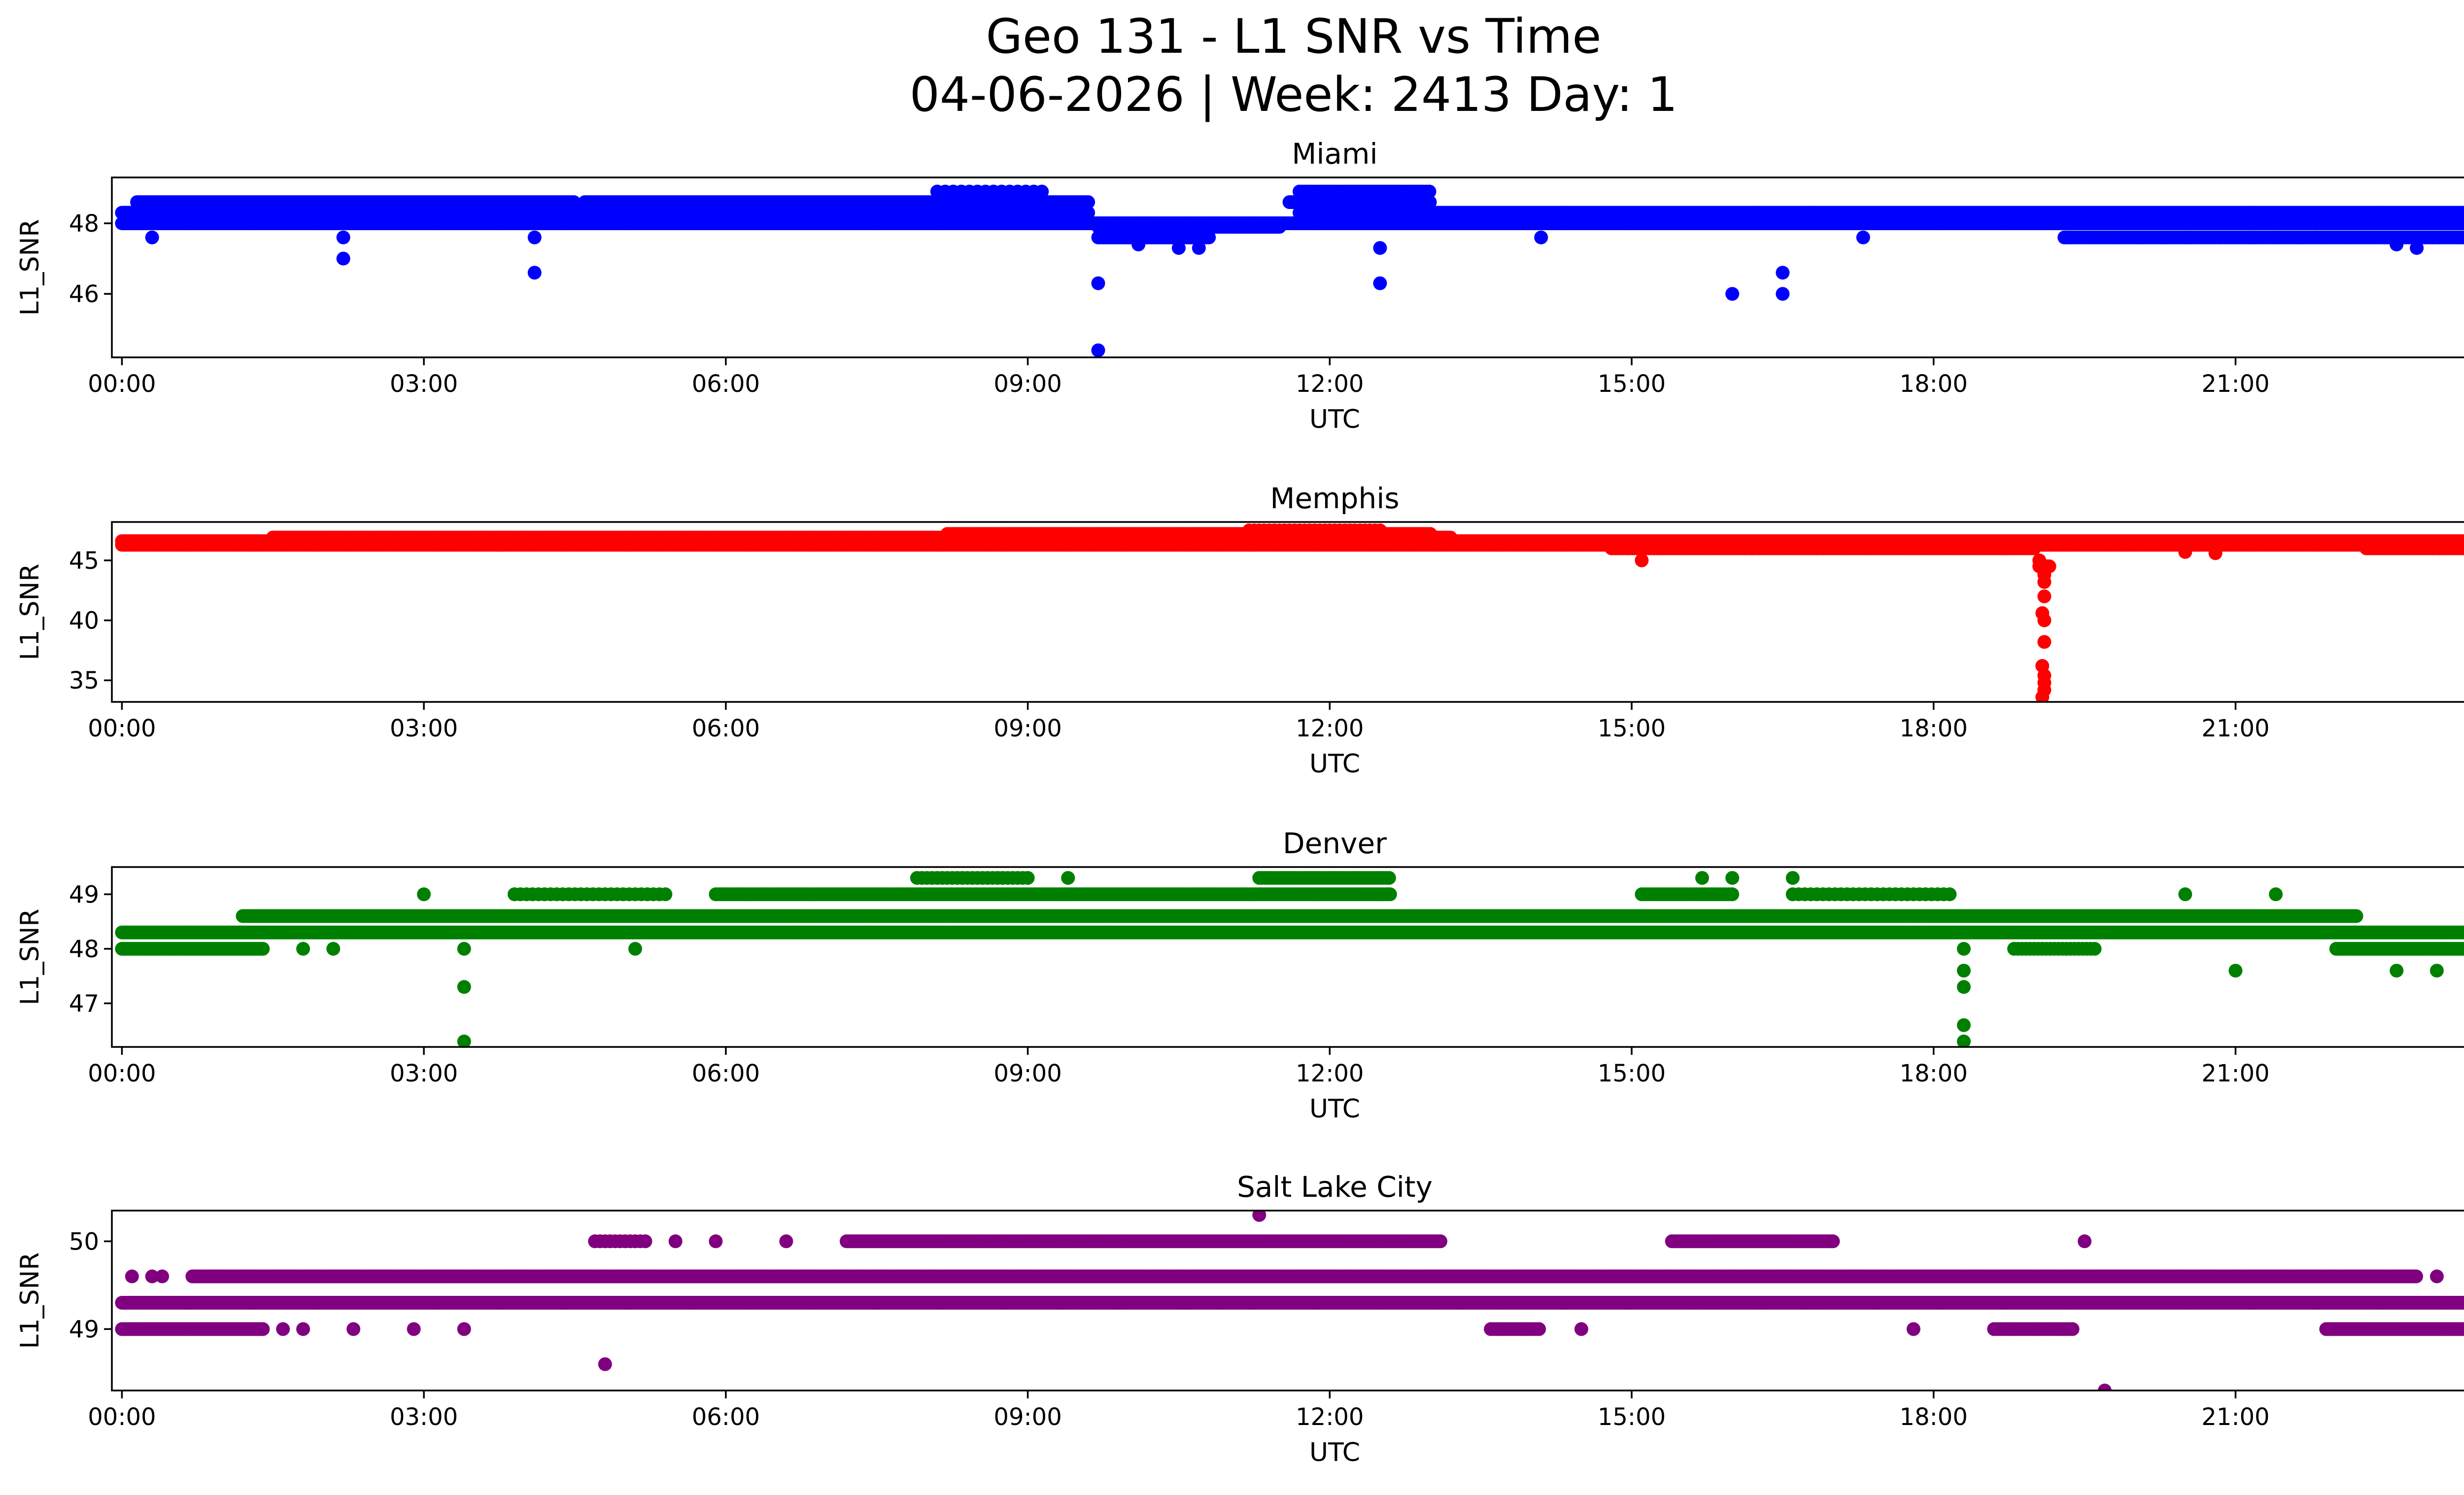 The height and width of the screenshot is (1495, 2464). I want to click on x-tick-label: 18:00, so click(1934, 384).